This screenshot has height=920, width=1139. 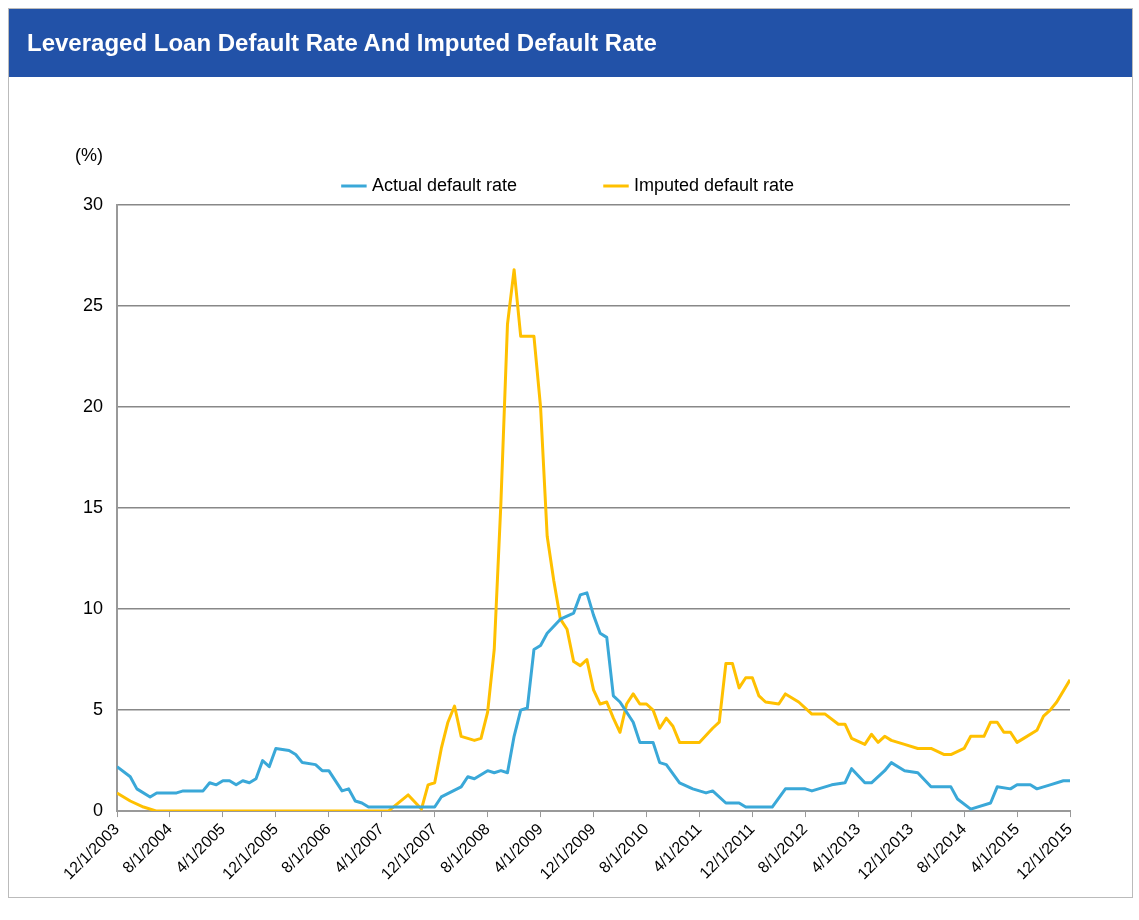 I want to click on y-tick-label: 15, so click(x=93, y=507).